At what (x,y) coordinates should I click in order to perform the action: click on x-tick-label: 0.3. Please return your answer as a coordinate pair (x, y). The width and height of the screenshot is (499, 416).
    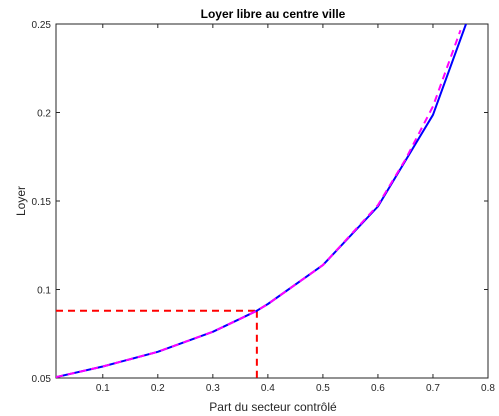
    Looking at the image, I should click on (213, 388).